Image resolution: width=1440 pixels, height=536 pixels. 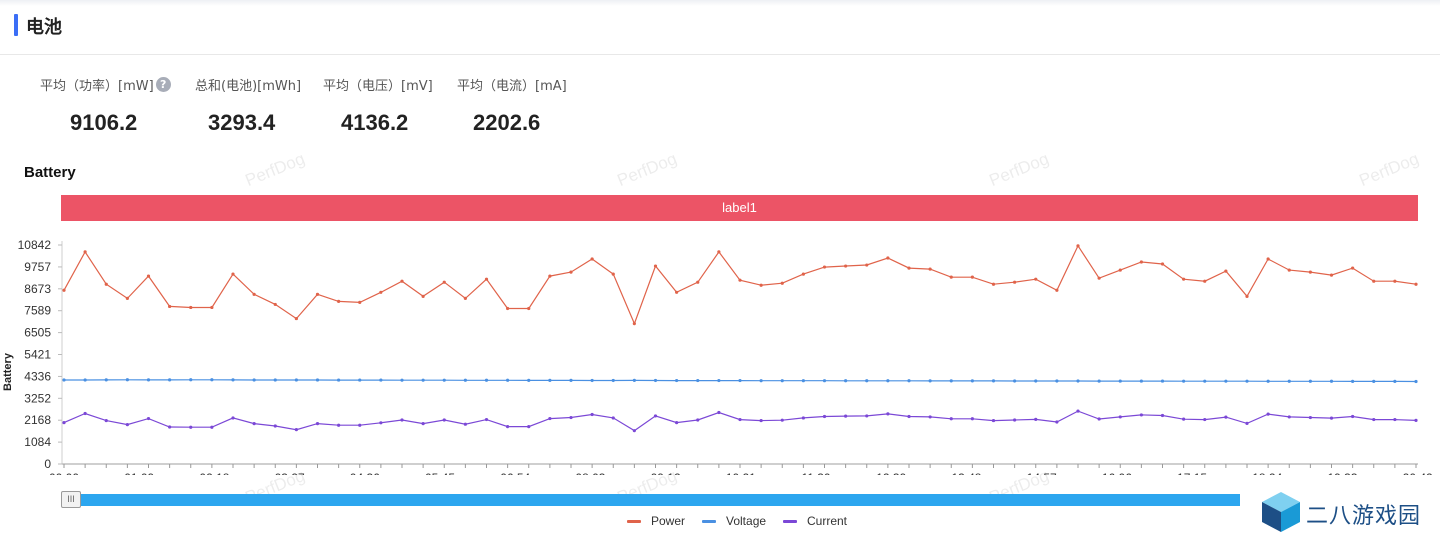 What do you see at coordinates (734, 521) in the screenshot?
I see `legend-item-voltage: Voltage` at bounding box center [734, 521].